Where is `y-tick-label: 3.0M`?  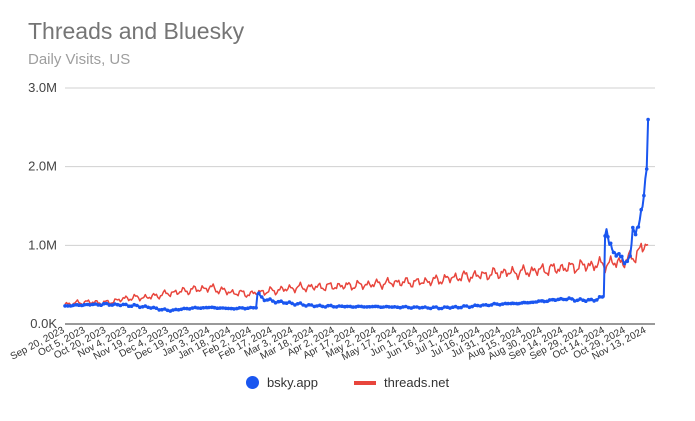
y-tick-label: 3.0M is located at coordinates (42, 87).